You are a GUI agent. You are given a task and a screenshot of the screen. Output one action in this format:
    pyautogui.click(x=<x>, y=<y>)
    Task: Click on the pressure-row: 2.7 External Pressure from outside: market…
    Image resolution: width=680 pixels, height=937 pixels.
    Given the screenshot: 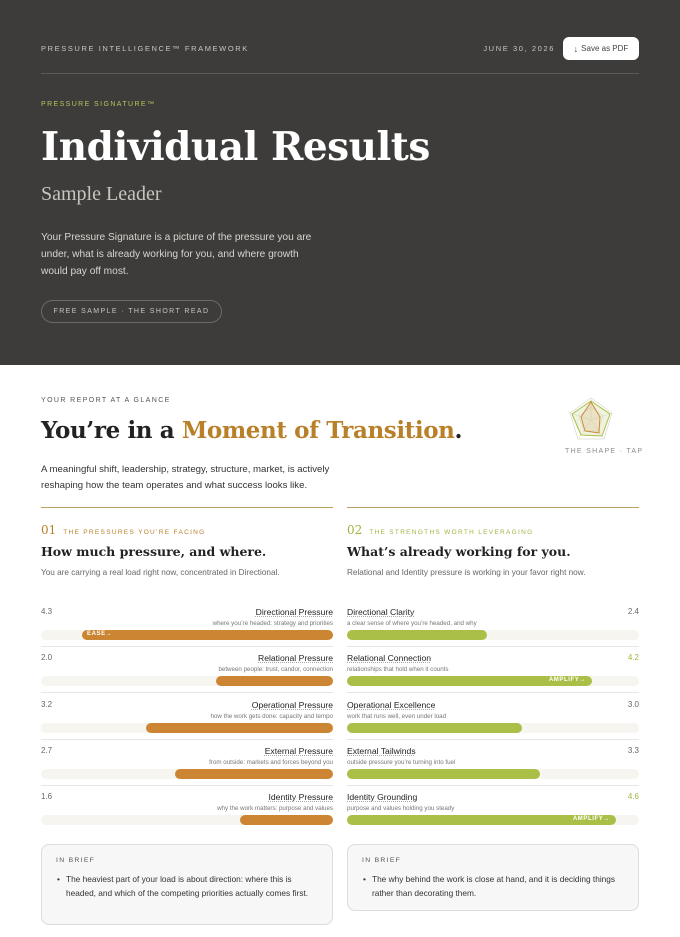 What is the action you would take?
    pyautogui.click(x=187, y=769)
    